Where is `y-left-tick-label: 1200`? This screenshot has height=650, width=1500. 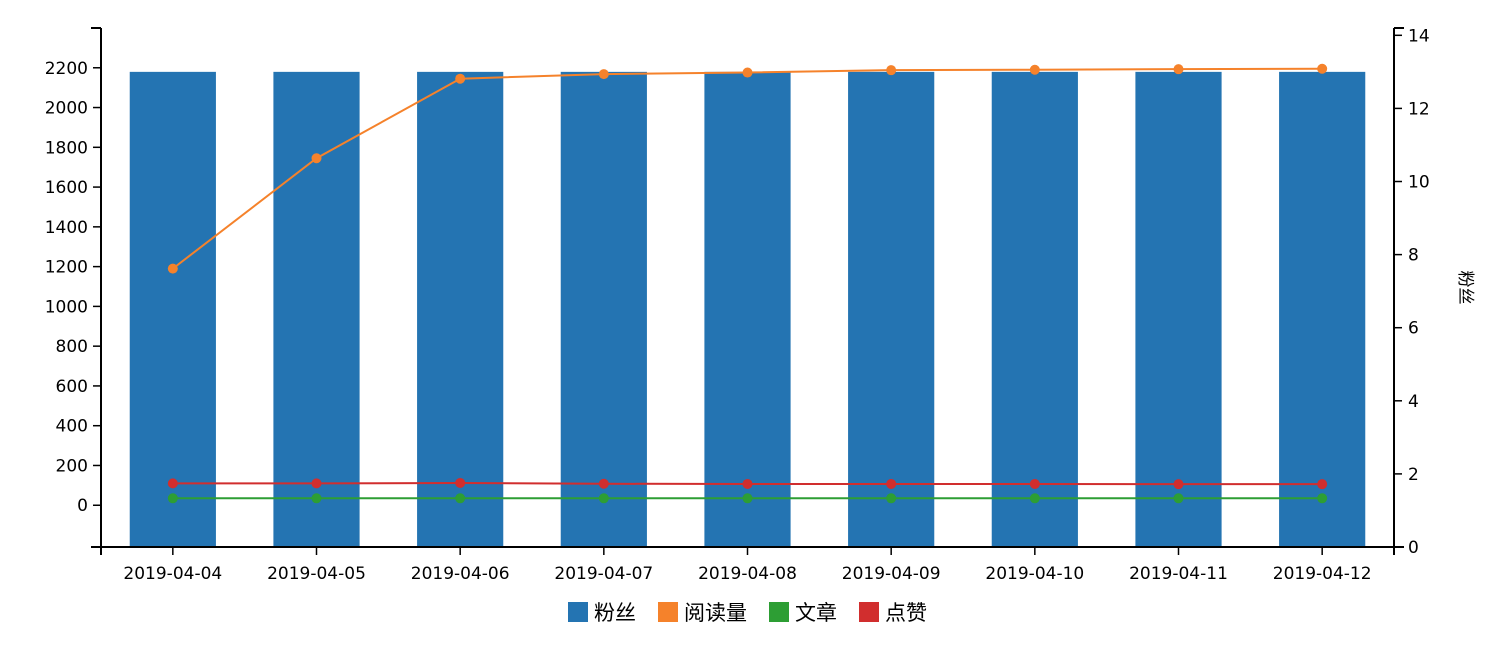
y-left-tick-label: 1200 is located at coordinates (66, 268).